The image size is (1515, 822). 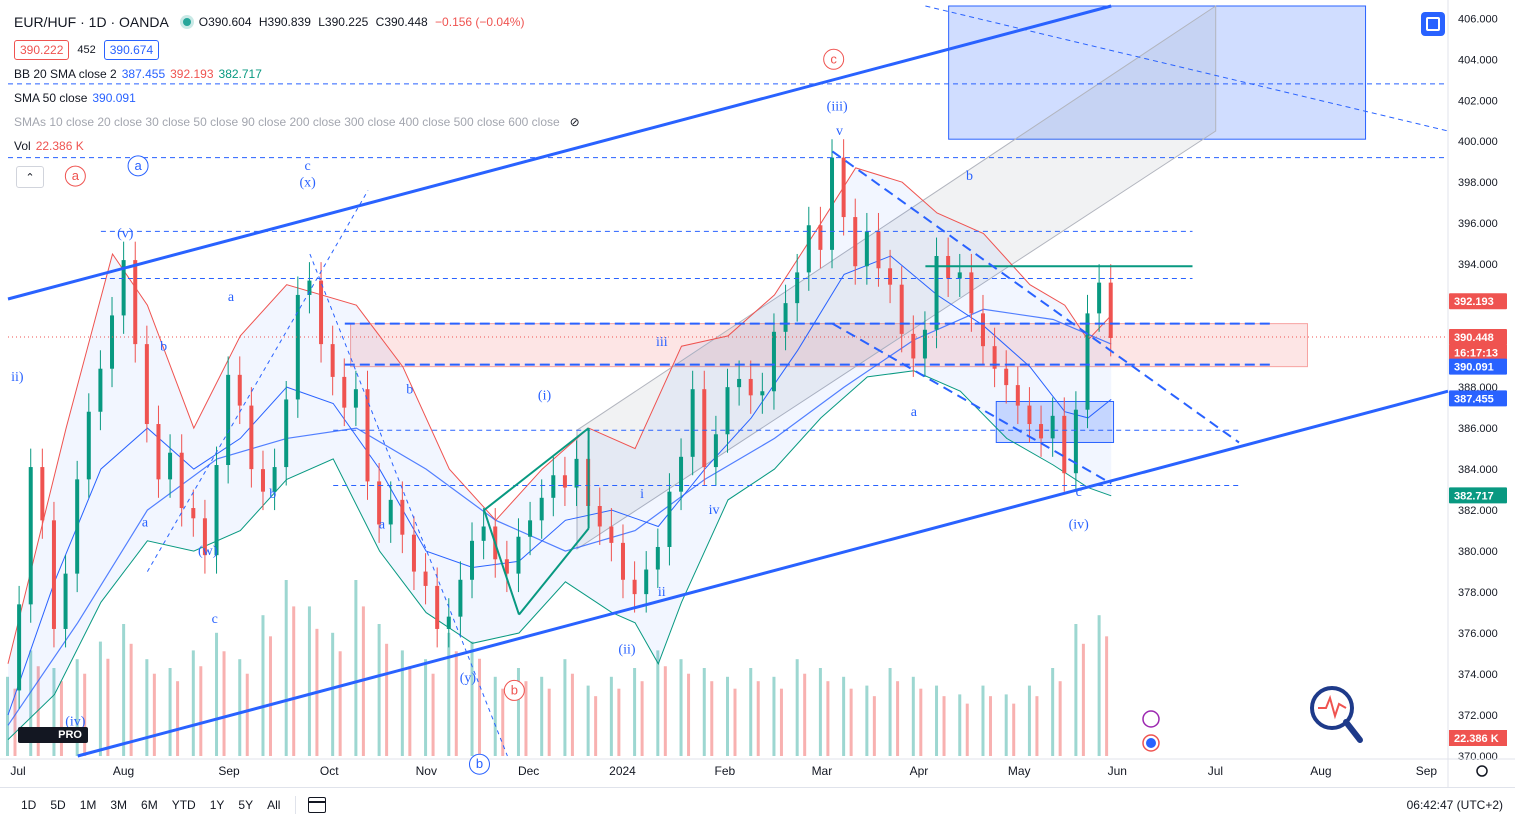 I want to click on price-badge-bg, so click(x=1478, y=301).